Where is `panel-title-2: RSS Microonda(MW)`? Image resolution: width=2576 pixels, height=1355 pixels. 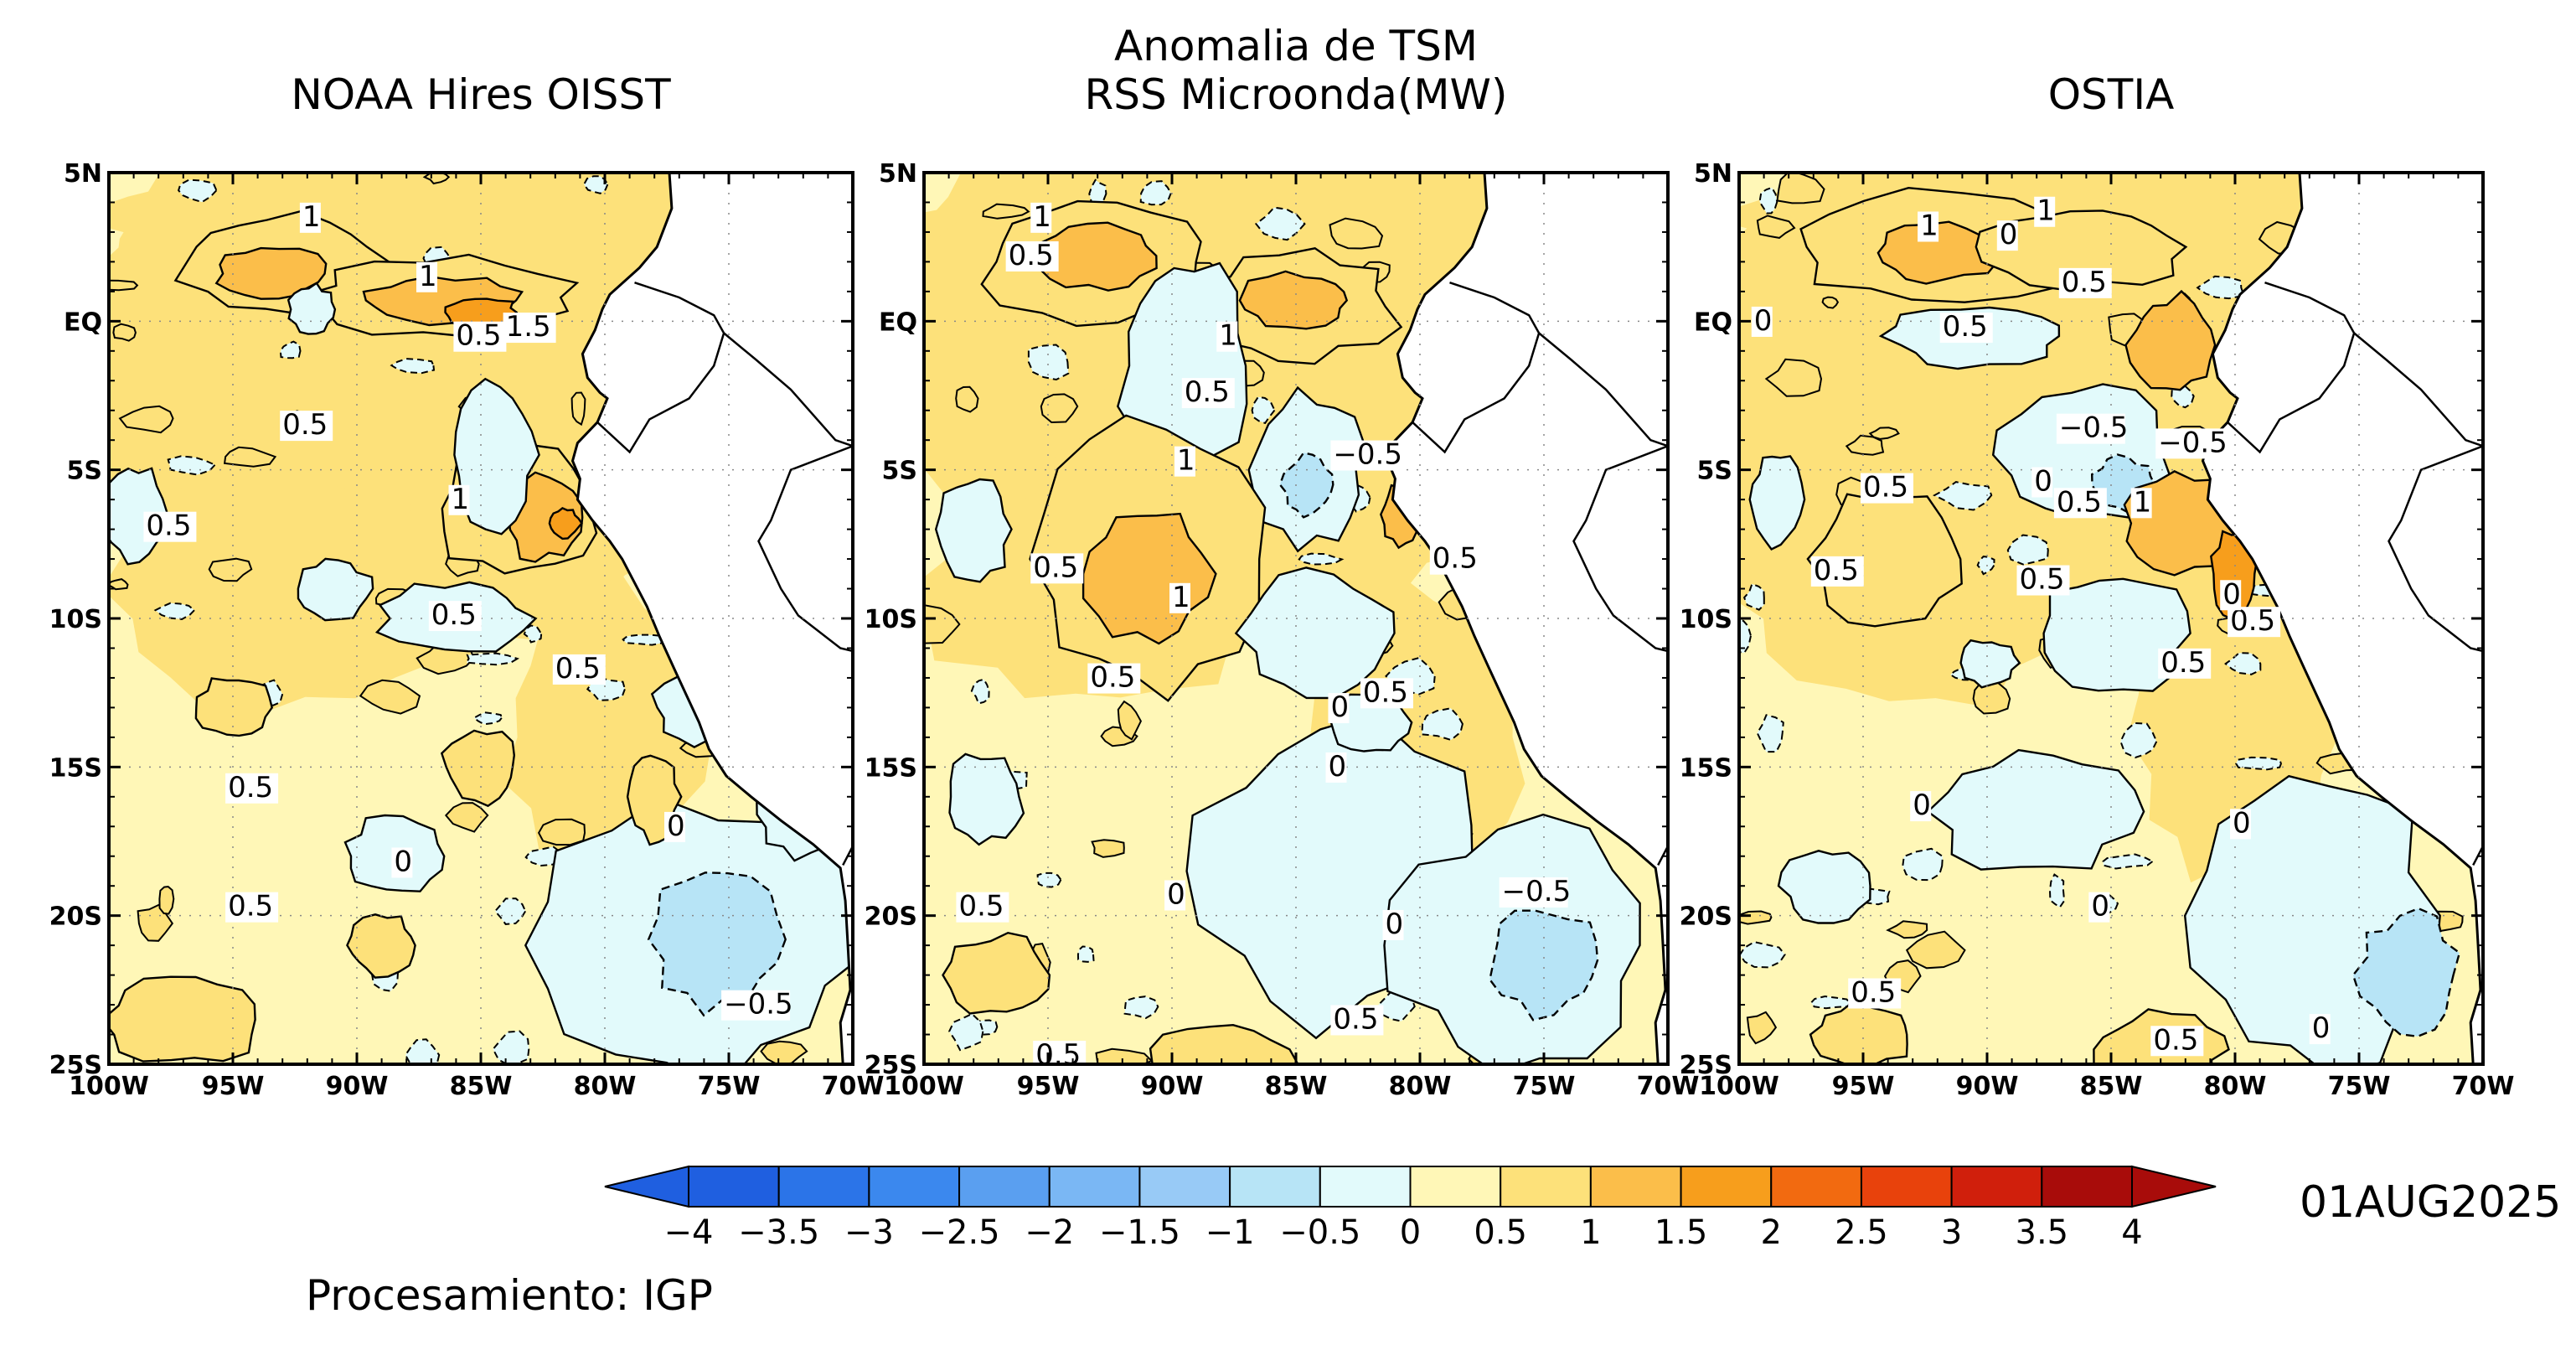
panel-title-2: RSS Microonda(MW) is located at coordinates (1296, 94).